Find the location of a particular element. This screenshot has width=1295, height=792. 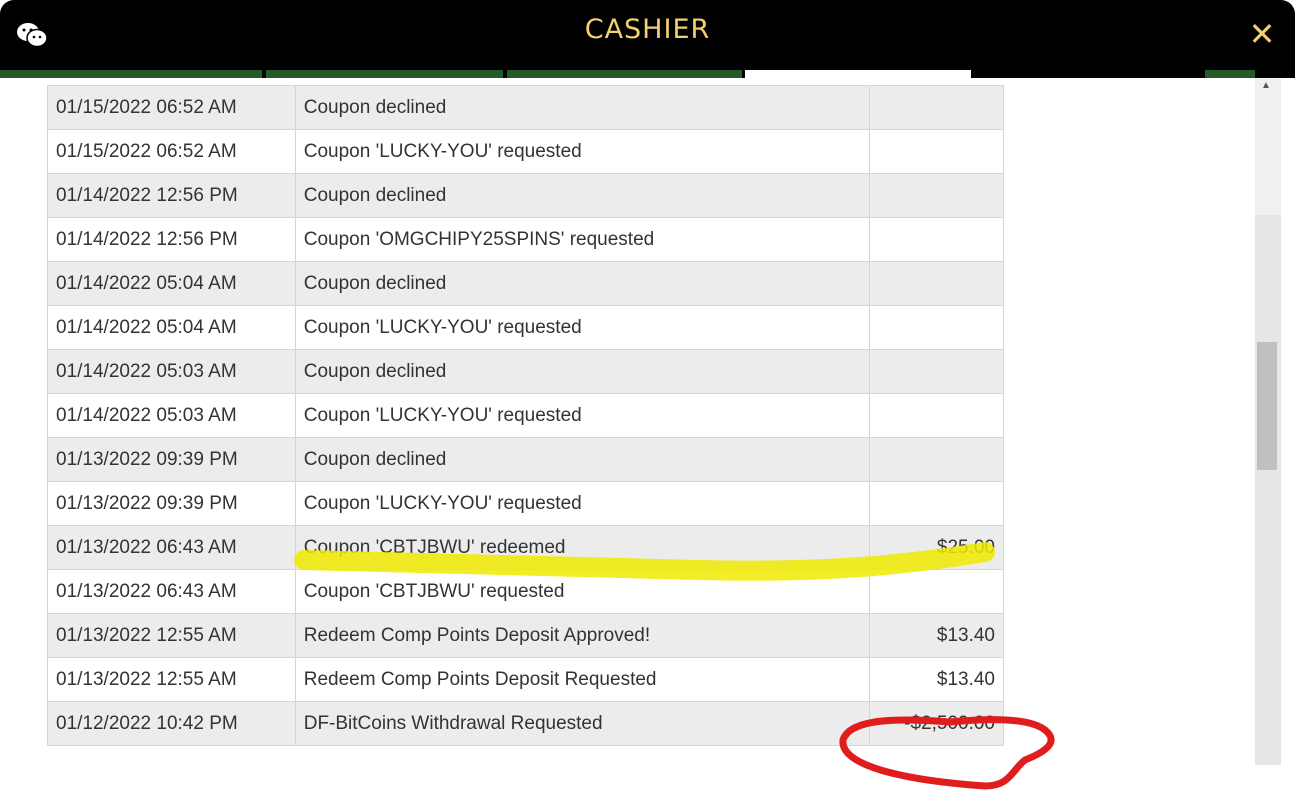

table-row: 01/15/2022 06:52 AM Coupon declined is located at coordinates (525, 107).